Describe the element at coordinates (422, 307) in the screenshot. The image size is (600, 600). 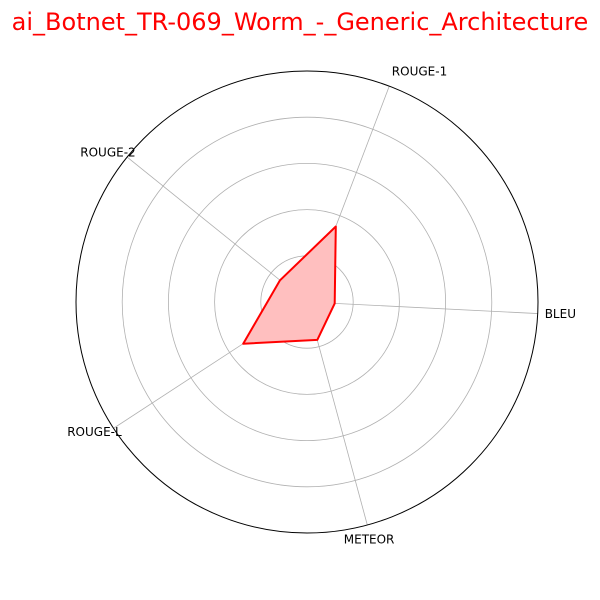
I see `axis-spoke-bleu` at that location.